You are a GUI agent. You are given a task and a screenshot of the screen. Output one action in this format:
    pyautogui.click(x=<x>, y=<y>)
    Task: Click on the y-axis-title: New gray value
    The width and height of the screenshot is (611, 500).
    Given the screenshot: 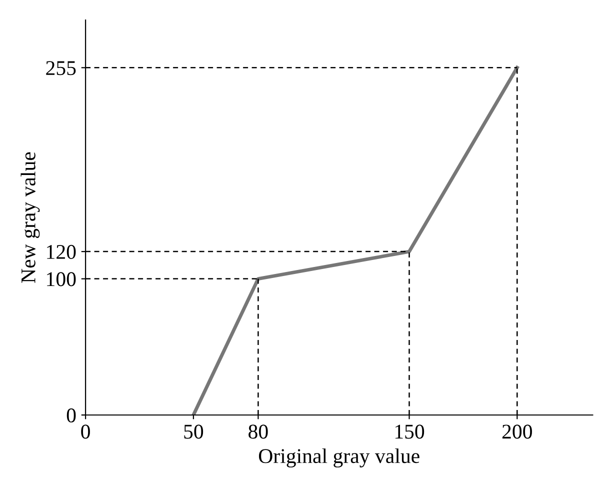 What is the action you would take?
    pyautogui.click(x=30, y=217)
    